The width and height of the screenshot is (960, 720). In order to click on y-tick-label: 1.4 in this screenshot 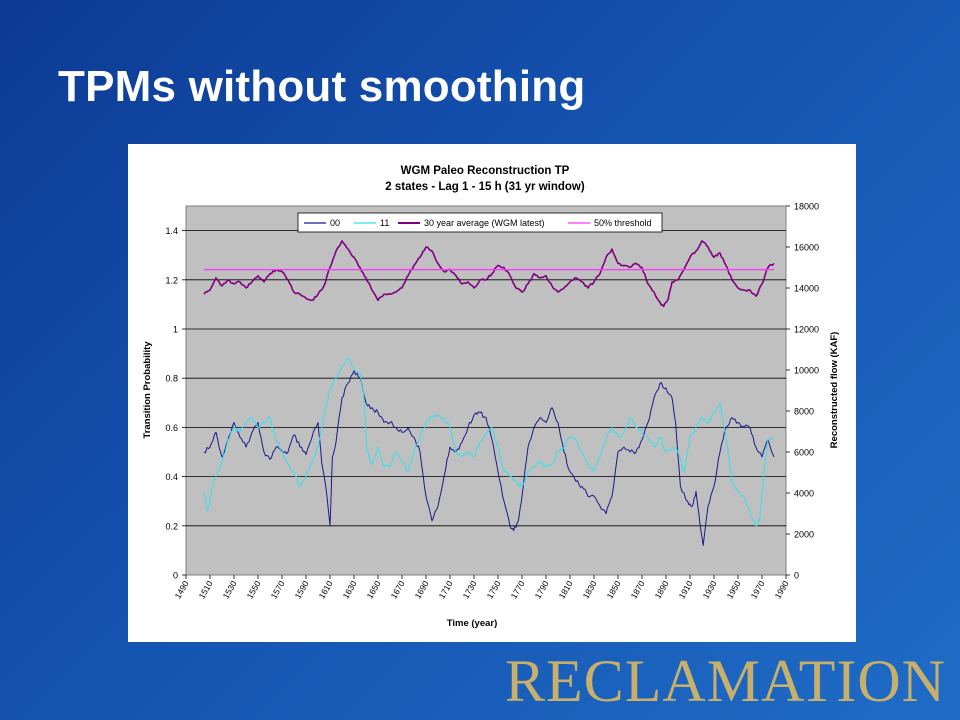, I will do `click(171, 231)`.